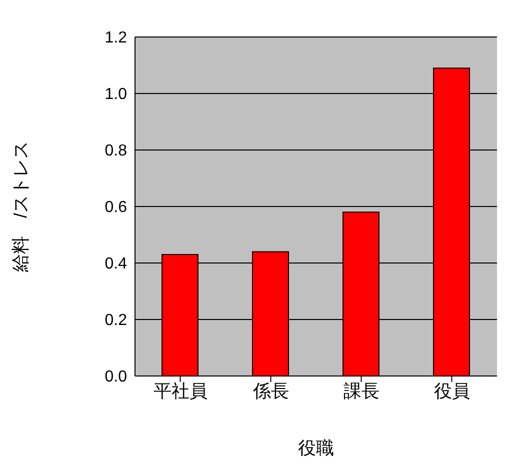 Image resolution: width=515 pixels, height=464 pixels. What do you see at coordinates (452, 390) in the screenshot?
I see `x-tick-label: 役員` at bounding box center [452, 390].